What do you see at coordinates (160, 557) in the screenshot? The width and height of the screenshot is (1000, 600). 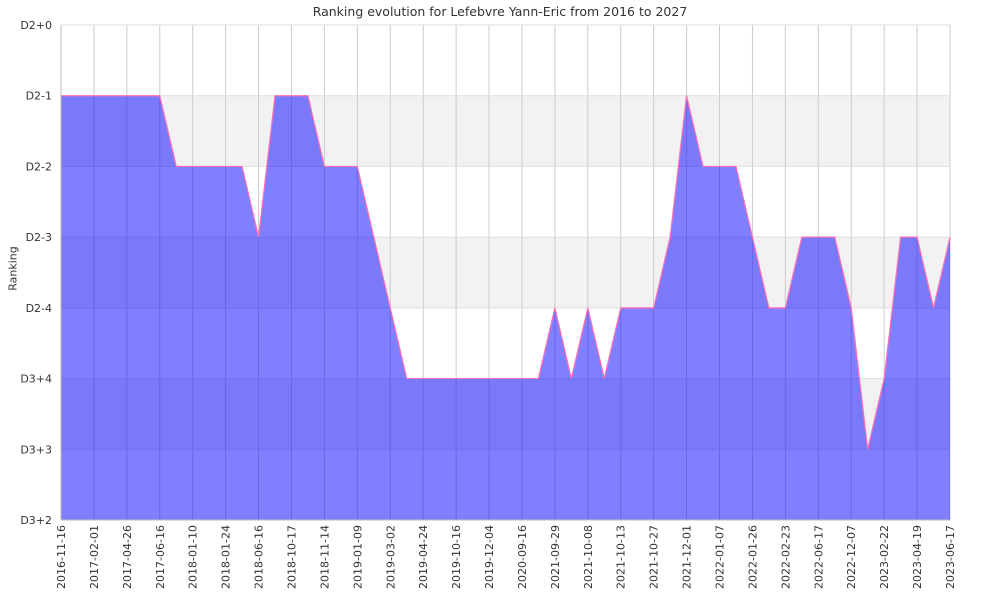 I see `x-tick-label: 2017-06-16` at bounding box center [160, 557].